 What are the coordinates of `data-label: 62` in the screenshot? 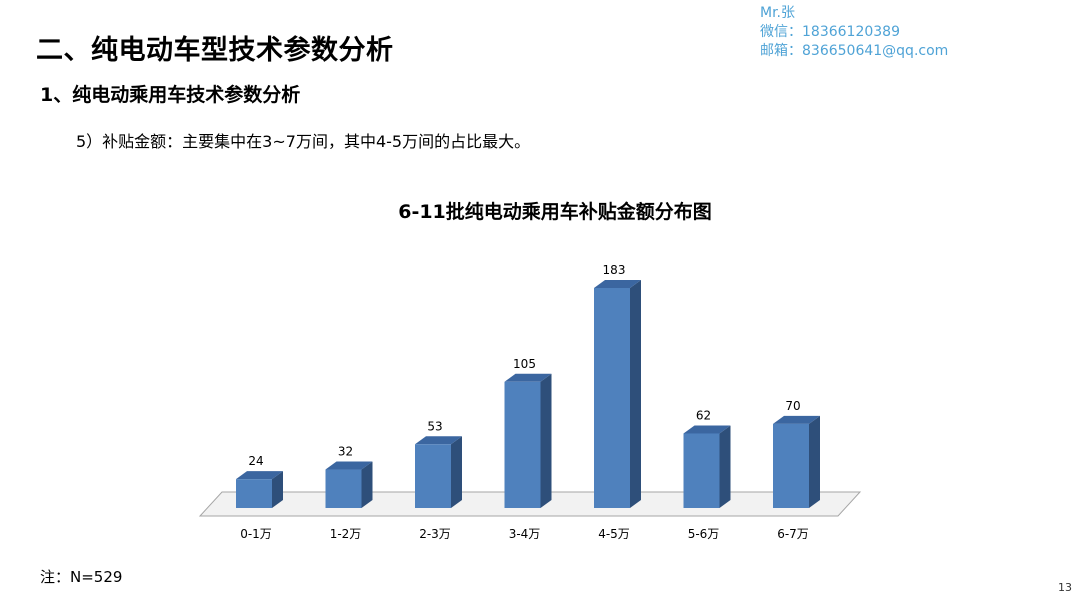 It's located at (703, 415).